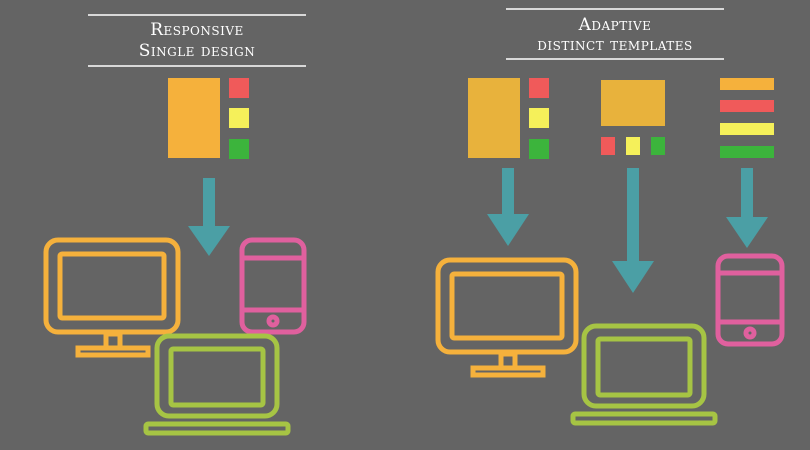  Describe the element at coordinates (507, 317) in the screenshot. I see `adaptive-desktop-monitor-icon` at that location.